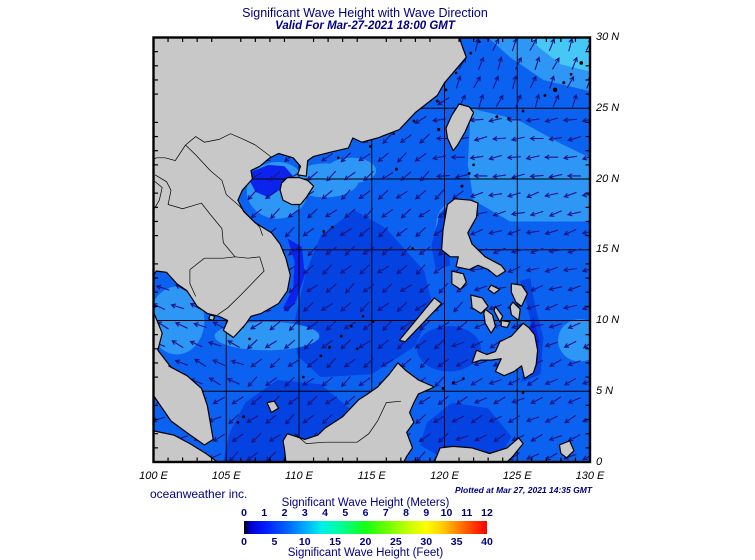  Describe the element at coordinates (426, 542) in the screenshot. I see `feet-tick-30: 30` at that location.